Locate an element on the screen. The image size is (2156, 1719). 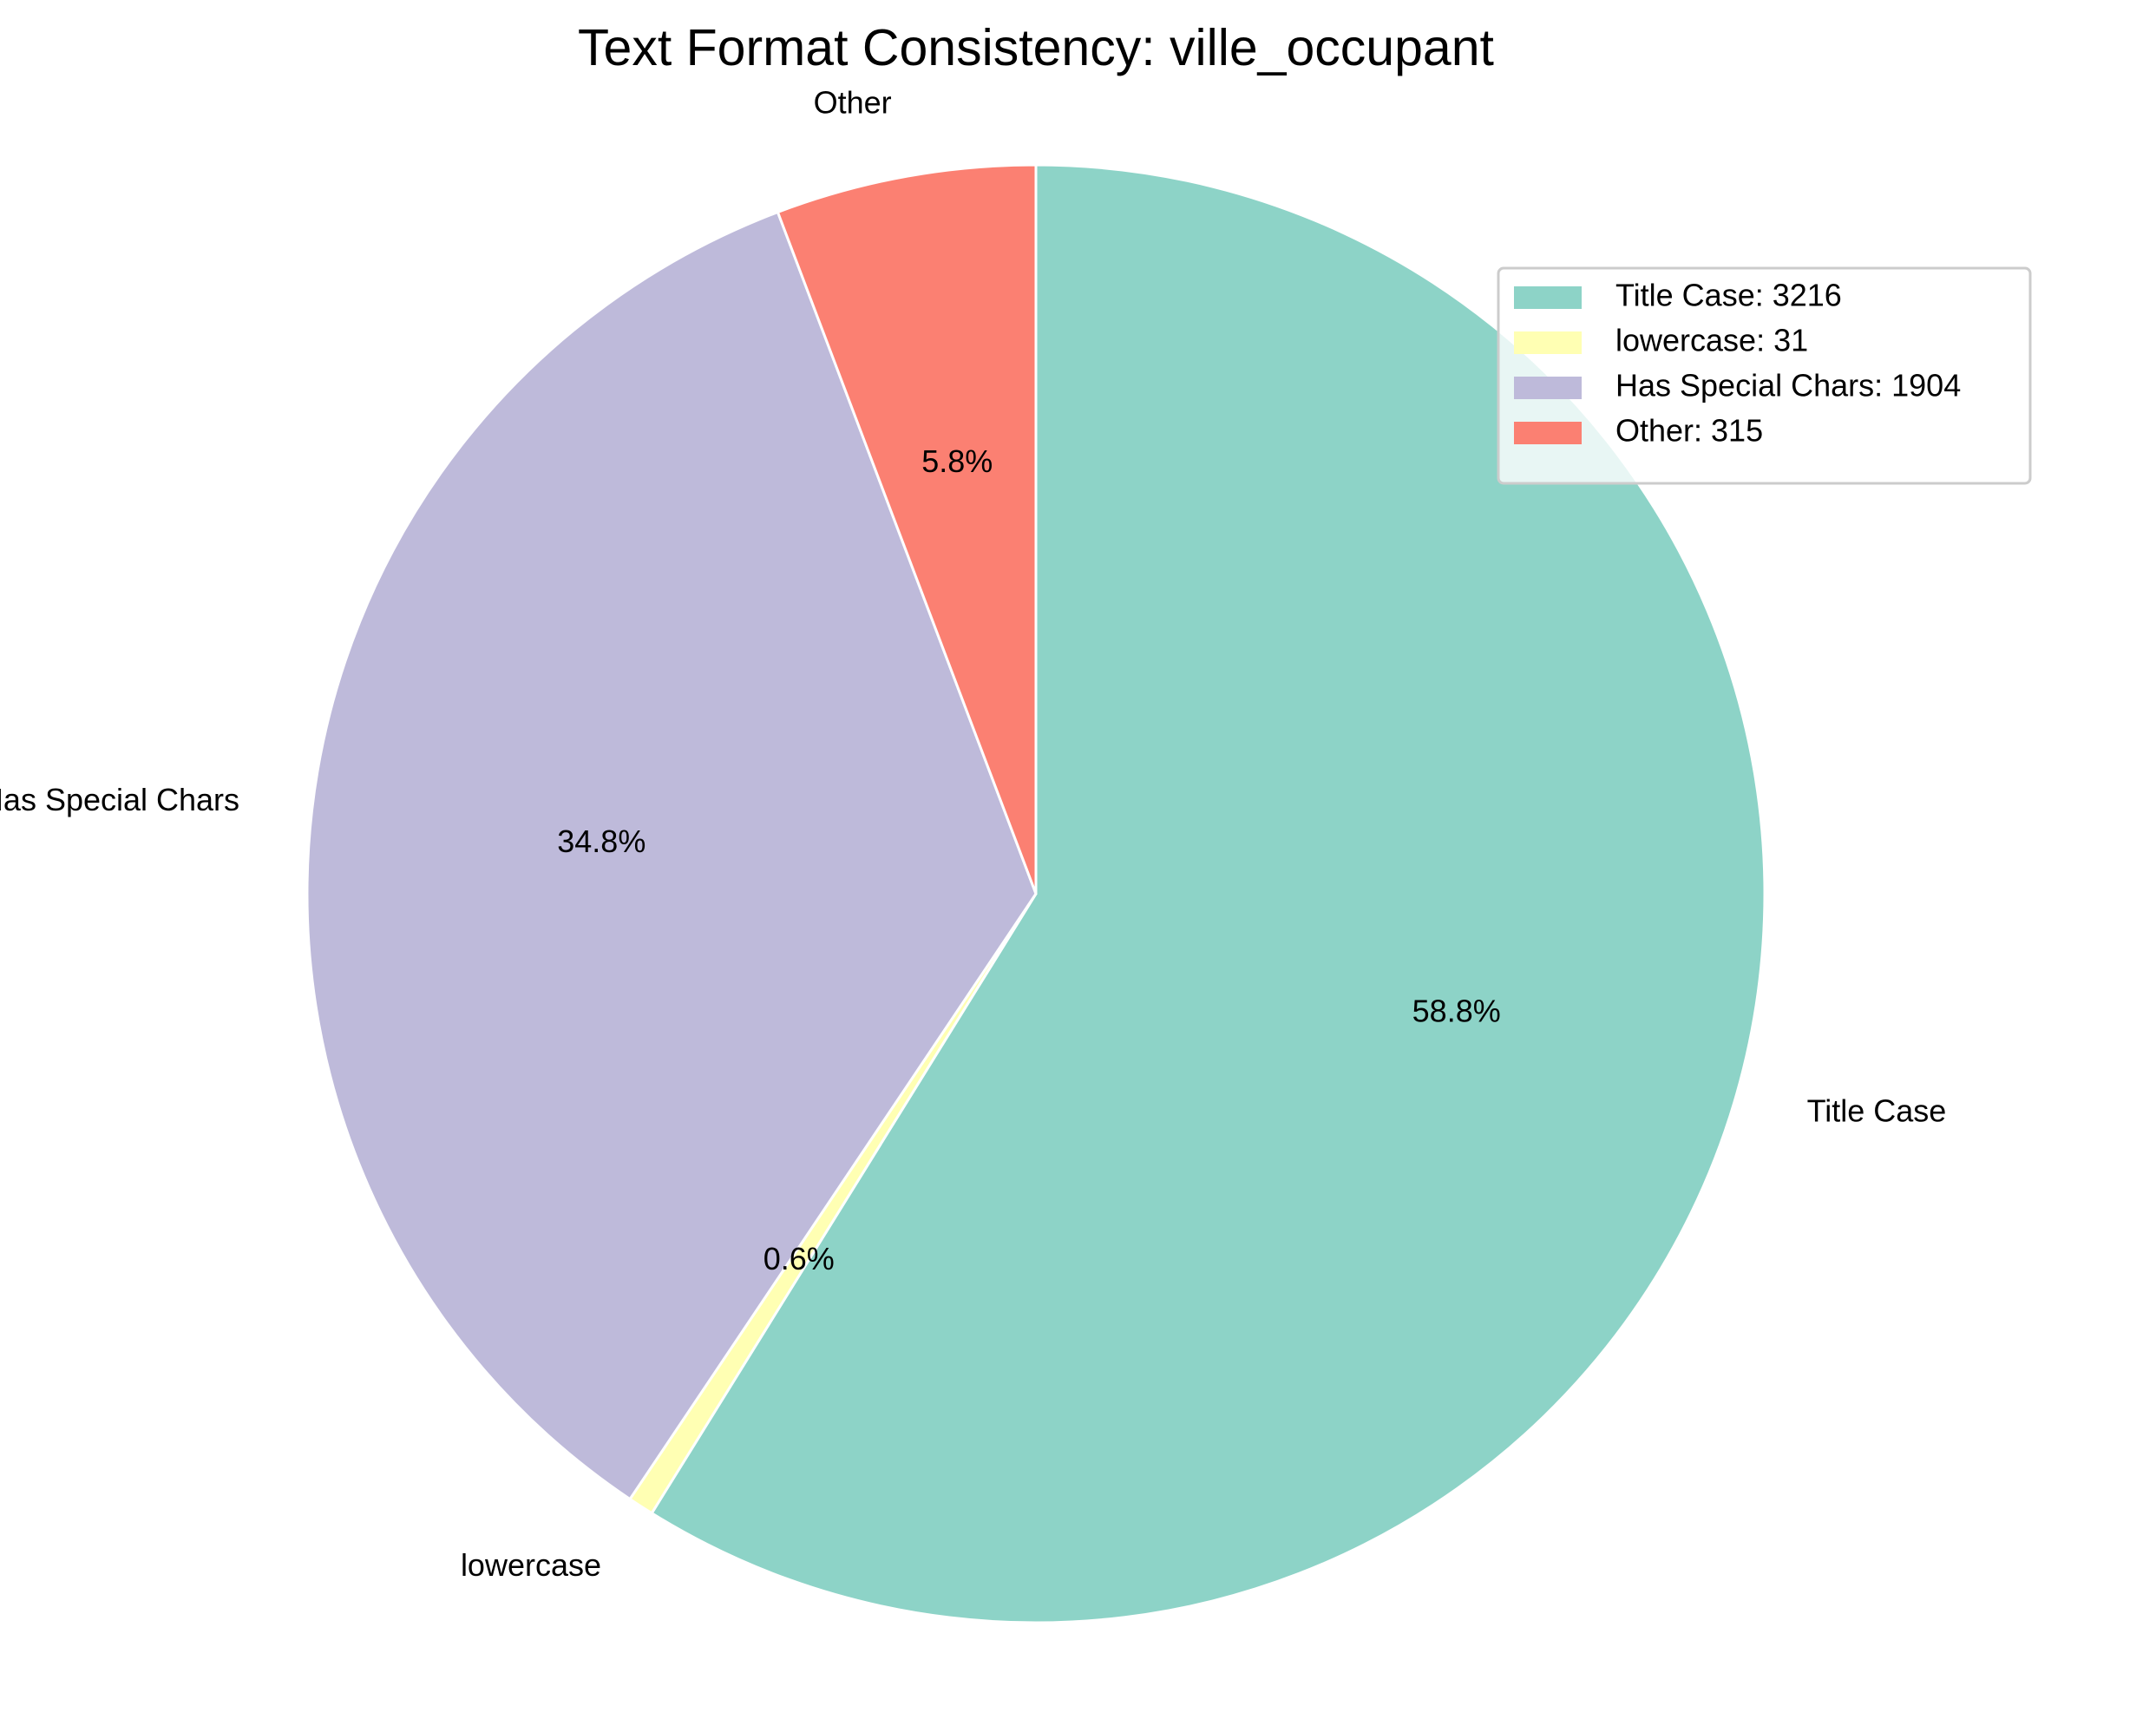
legend-label-other: Other: 315 is located at coordinates (1689, 431).